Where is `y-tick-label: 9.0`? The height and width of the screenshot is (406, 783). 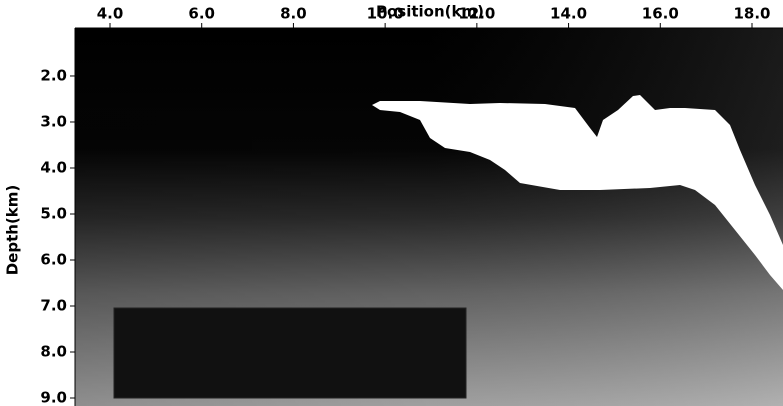
y-tick-label: 9.0 is located at coordinates (53, 397).